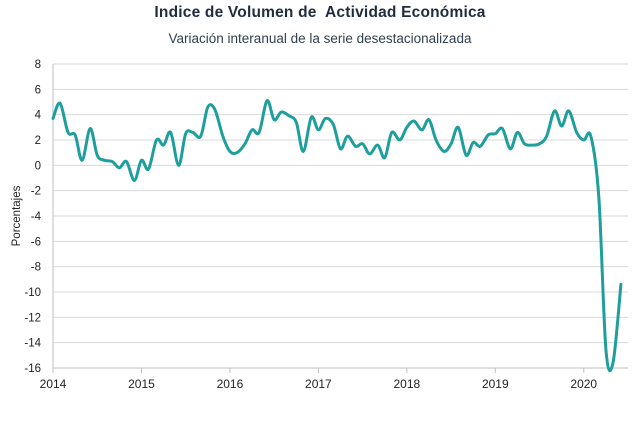  Describe the element at coordinates (38, 90) in the screenshot. I see `y-tick-label: 6` at that location.